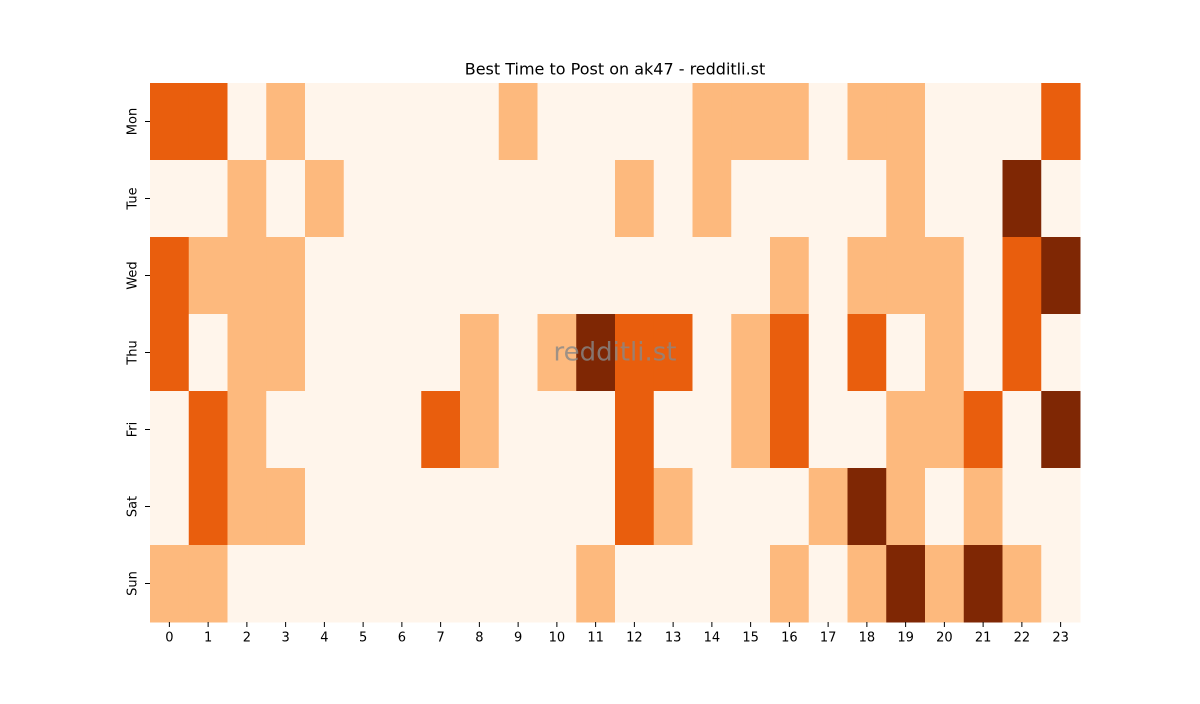 This screenshot has height=704, width=1200. What do you see at coordinates (983, 638) in the screenshot?
I see `x-tick-label: 21` at bounding box center [983, 638].